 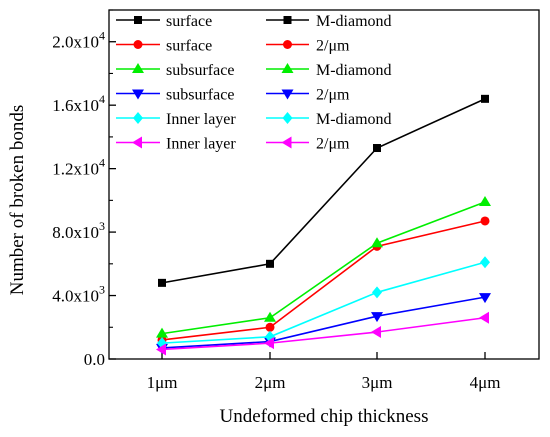 What do you see at coordinates (78, 40) in the screenshot?
I see `y-tick-label: 2.0x10⁴` at bounding box center [78, 40].